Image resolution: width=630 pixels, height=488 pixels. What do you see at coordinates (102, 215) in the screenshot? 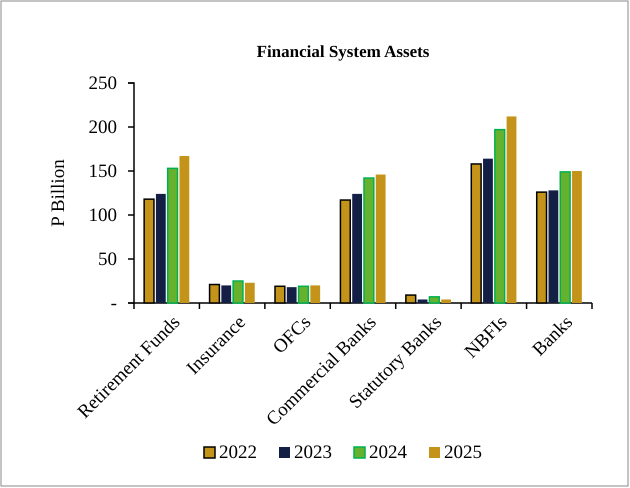
I see `y-tick-label: 100` at bounding box center [102, 215].